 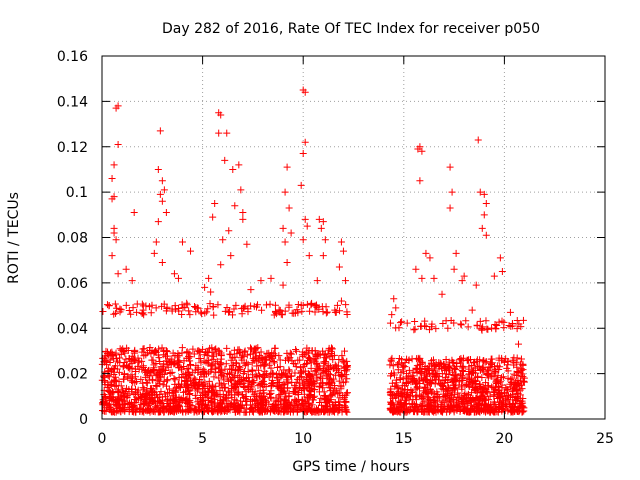 What do you see at coordinates (72, 284) in the screenshot?
I see `y-tick-label: 0.06` at bounding box center [72, 284].